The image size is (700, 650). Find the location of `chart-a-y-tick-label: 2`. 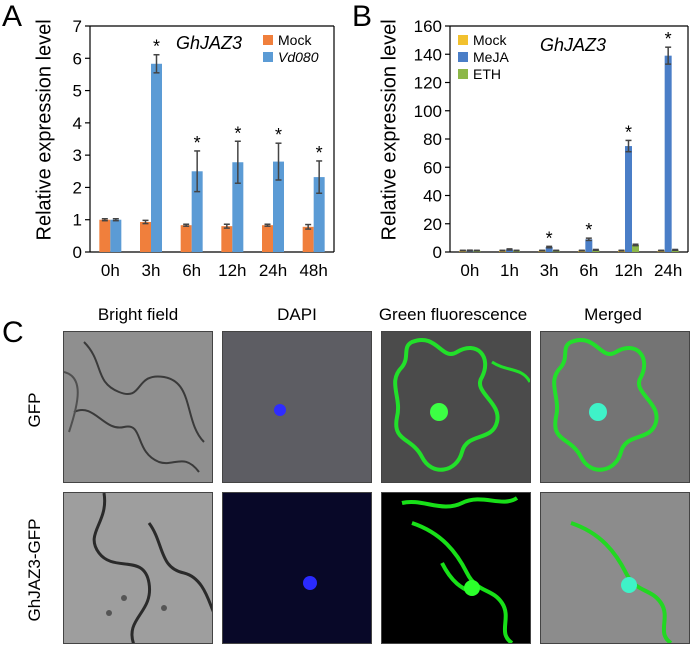

chart-a-y-tick-label: 2 is located at coordinates (77, 187).